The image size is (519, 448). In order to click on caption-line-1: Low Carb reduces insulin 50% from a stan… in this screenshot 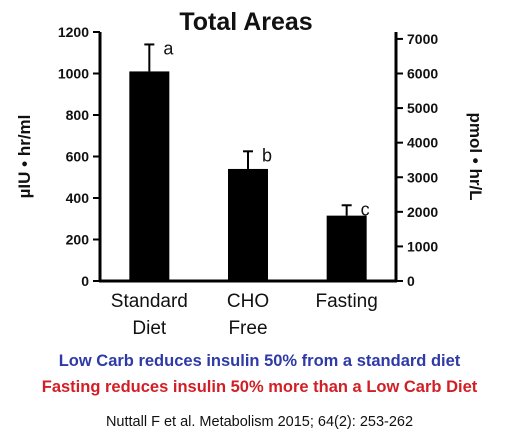, I will do `click(259, 361)`.